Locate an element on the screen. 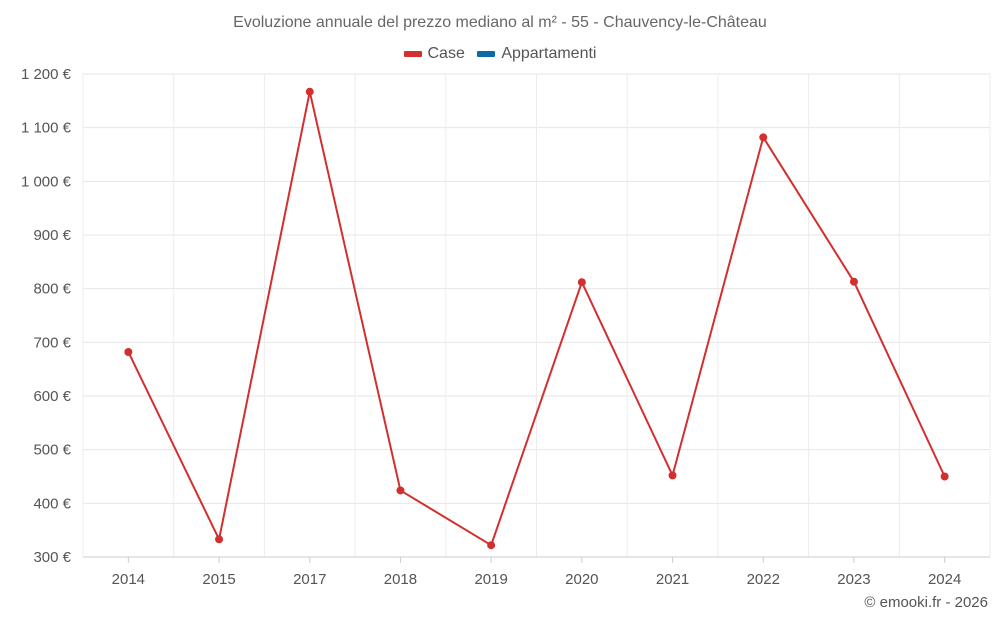  y-tick-label: 300 € is located at coordinates (52, 557).